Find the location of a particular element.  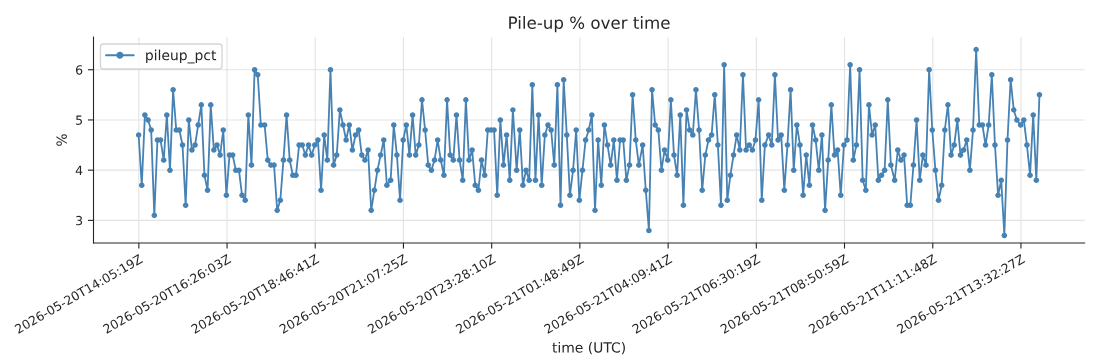

y-tick-label: 4 is located at coordinates (79, 170).